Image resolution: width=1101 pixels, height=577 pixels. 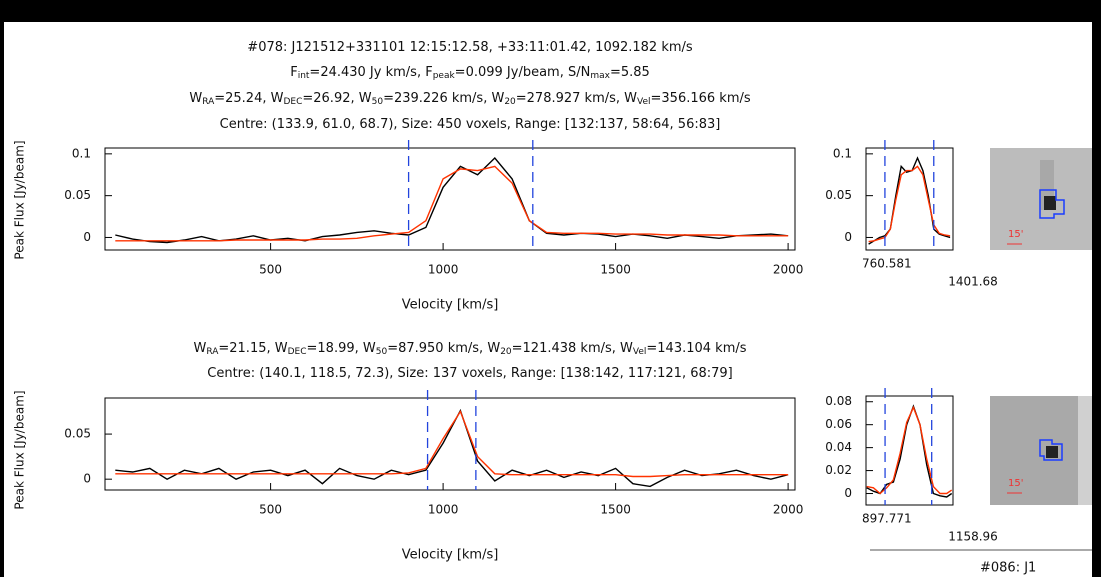 I want to click on text-segment: =5.85, so click(x=630, y=72).